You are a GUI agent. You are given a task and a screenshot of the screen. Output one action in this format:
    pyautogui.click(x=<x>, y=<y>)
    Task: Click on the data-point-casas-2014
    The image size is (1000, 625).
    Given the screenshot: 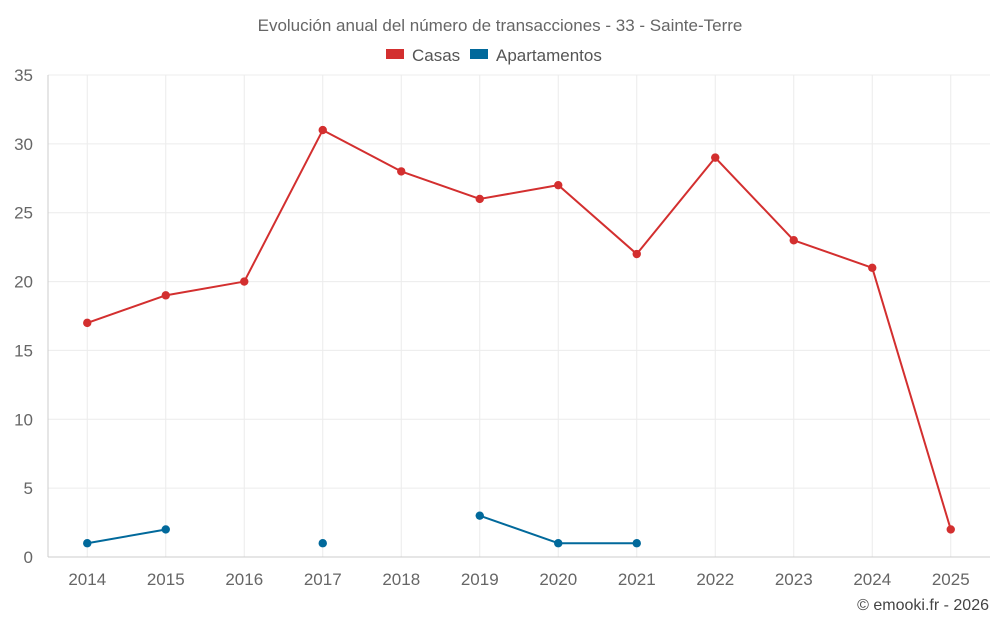 What is the action you would take?
    pyautogui.click(x=87, y=323)
    